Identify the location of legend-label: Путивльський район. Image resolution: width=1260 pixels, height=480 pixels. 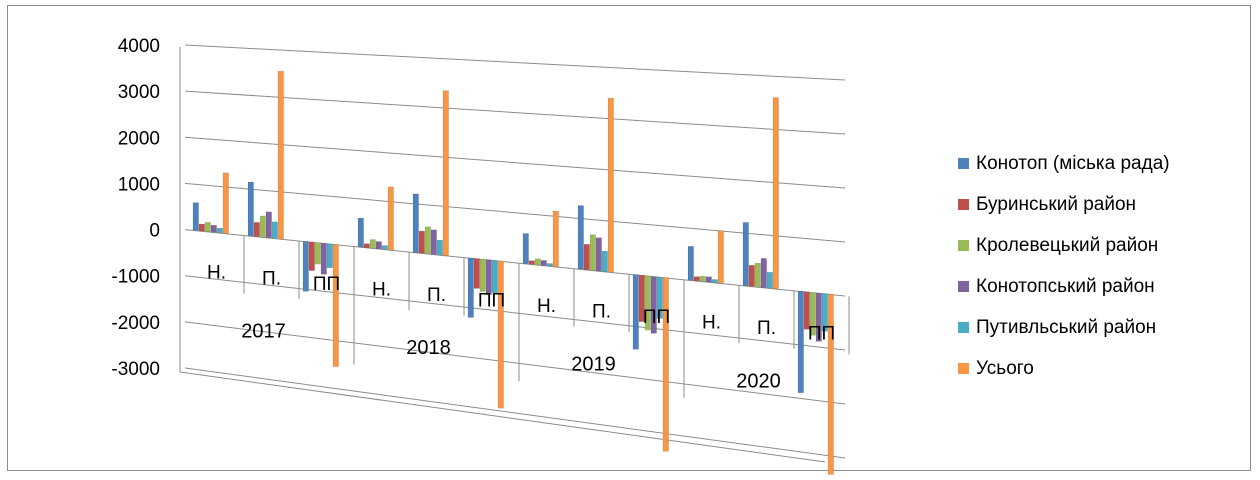
(1066, 327).